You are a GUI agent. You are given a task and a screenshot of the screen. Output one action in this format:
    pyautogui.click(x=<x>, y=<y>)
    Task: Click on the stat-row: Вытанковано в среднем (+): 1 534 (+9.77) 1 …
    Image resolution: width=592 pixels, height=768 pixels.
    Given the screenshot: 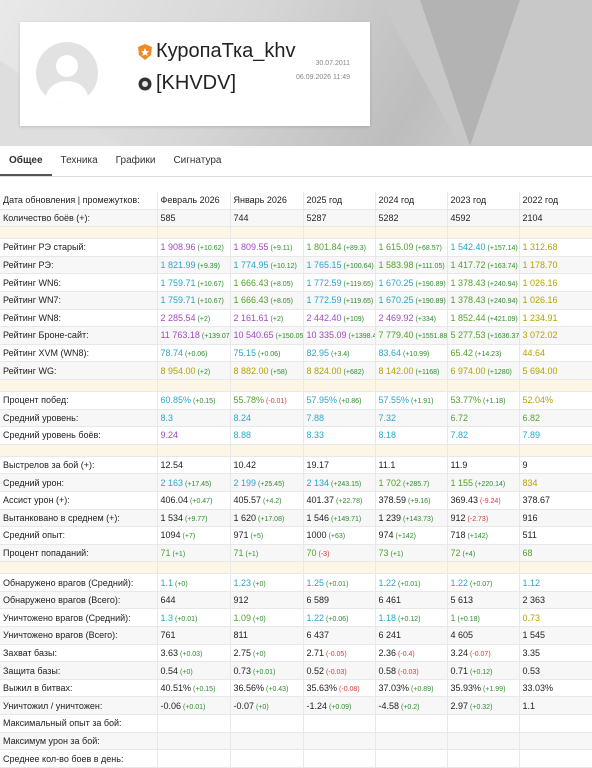 What is the action you would take?
    pyautogui.click(x=296, y=518)
    